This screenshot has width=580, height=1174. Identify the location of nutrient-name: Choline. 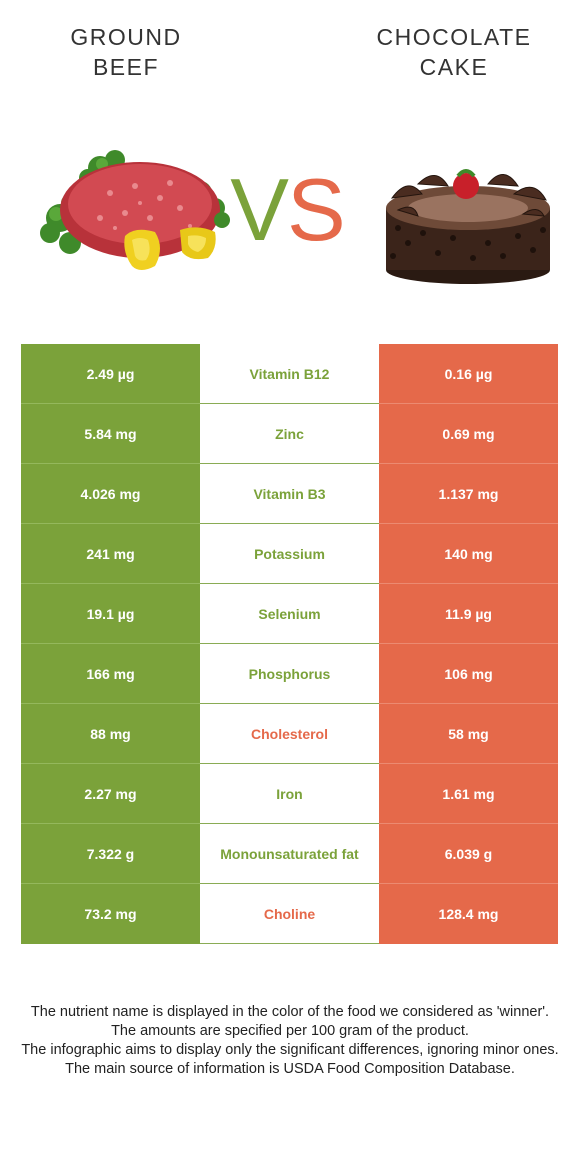
(289, 914).